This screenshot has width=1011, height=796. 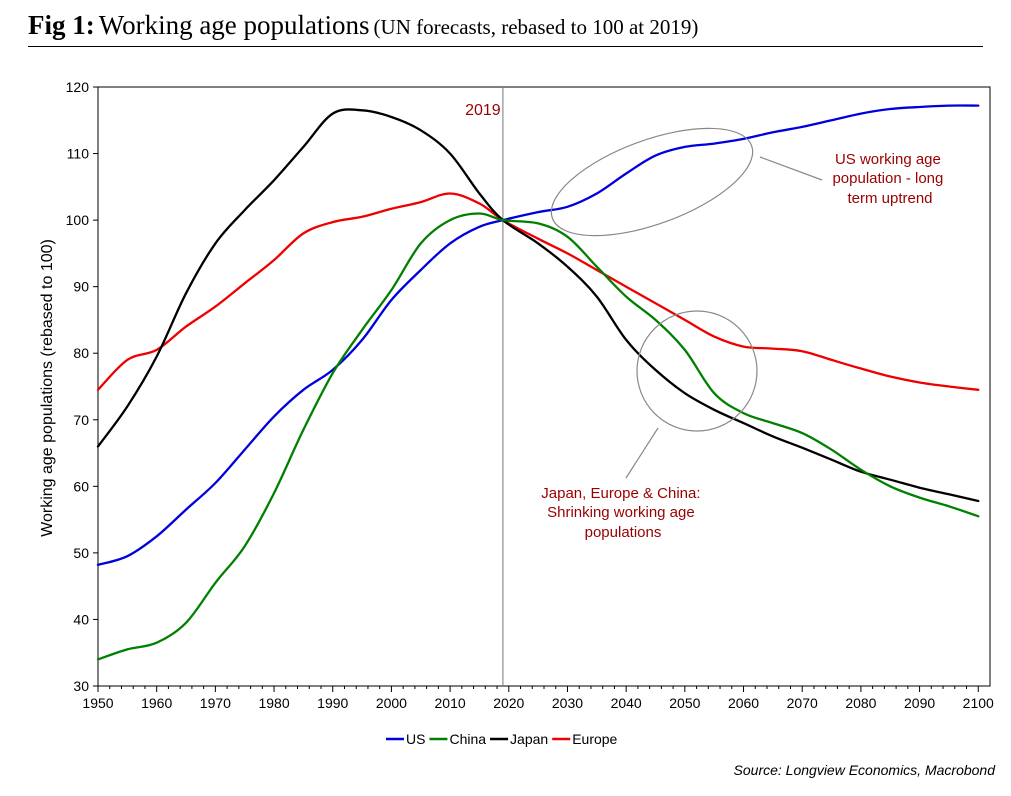 I want to click on x-tick-label: 1970, so click(x=215, y=703).